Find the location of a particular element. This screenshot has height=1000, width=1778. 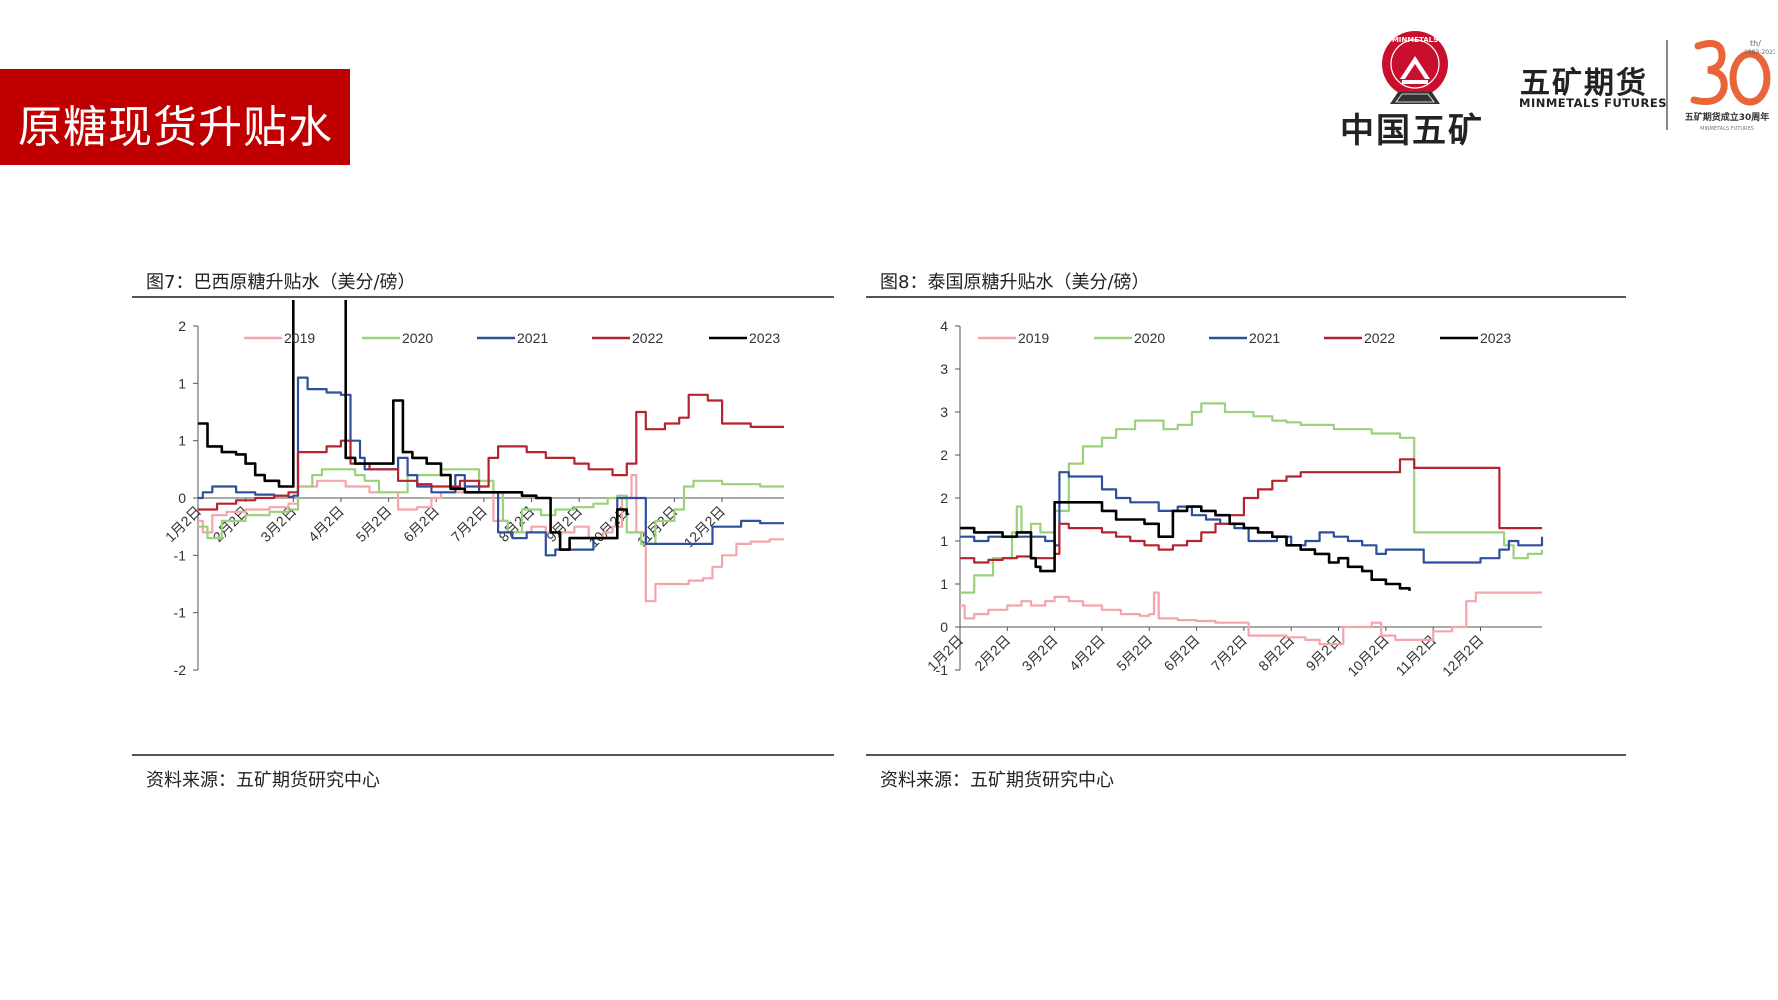

china-minmetals-text: 中国五矿 is located at coordinates (1412, 131).